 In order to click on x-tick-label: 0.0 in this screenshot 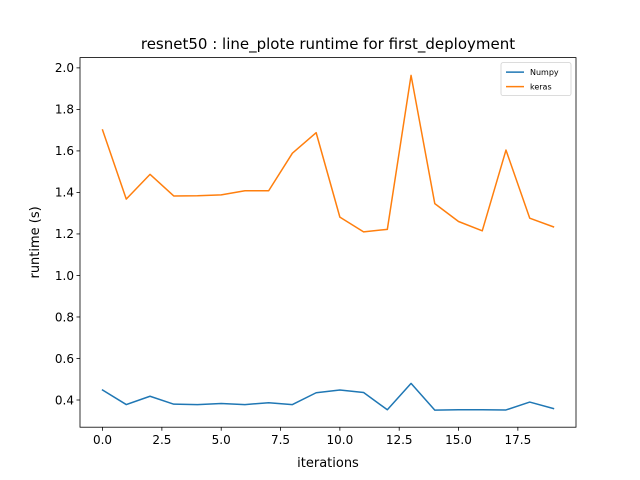, I will do `click(102, 440)`.